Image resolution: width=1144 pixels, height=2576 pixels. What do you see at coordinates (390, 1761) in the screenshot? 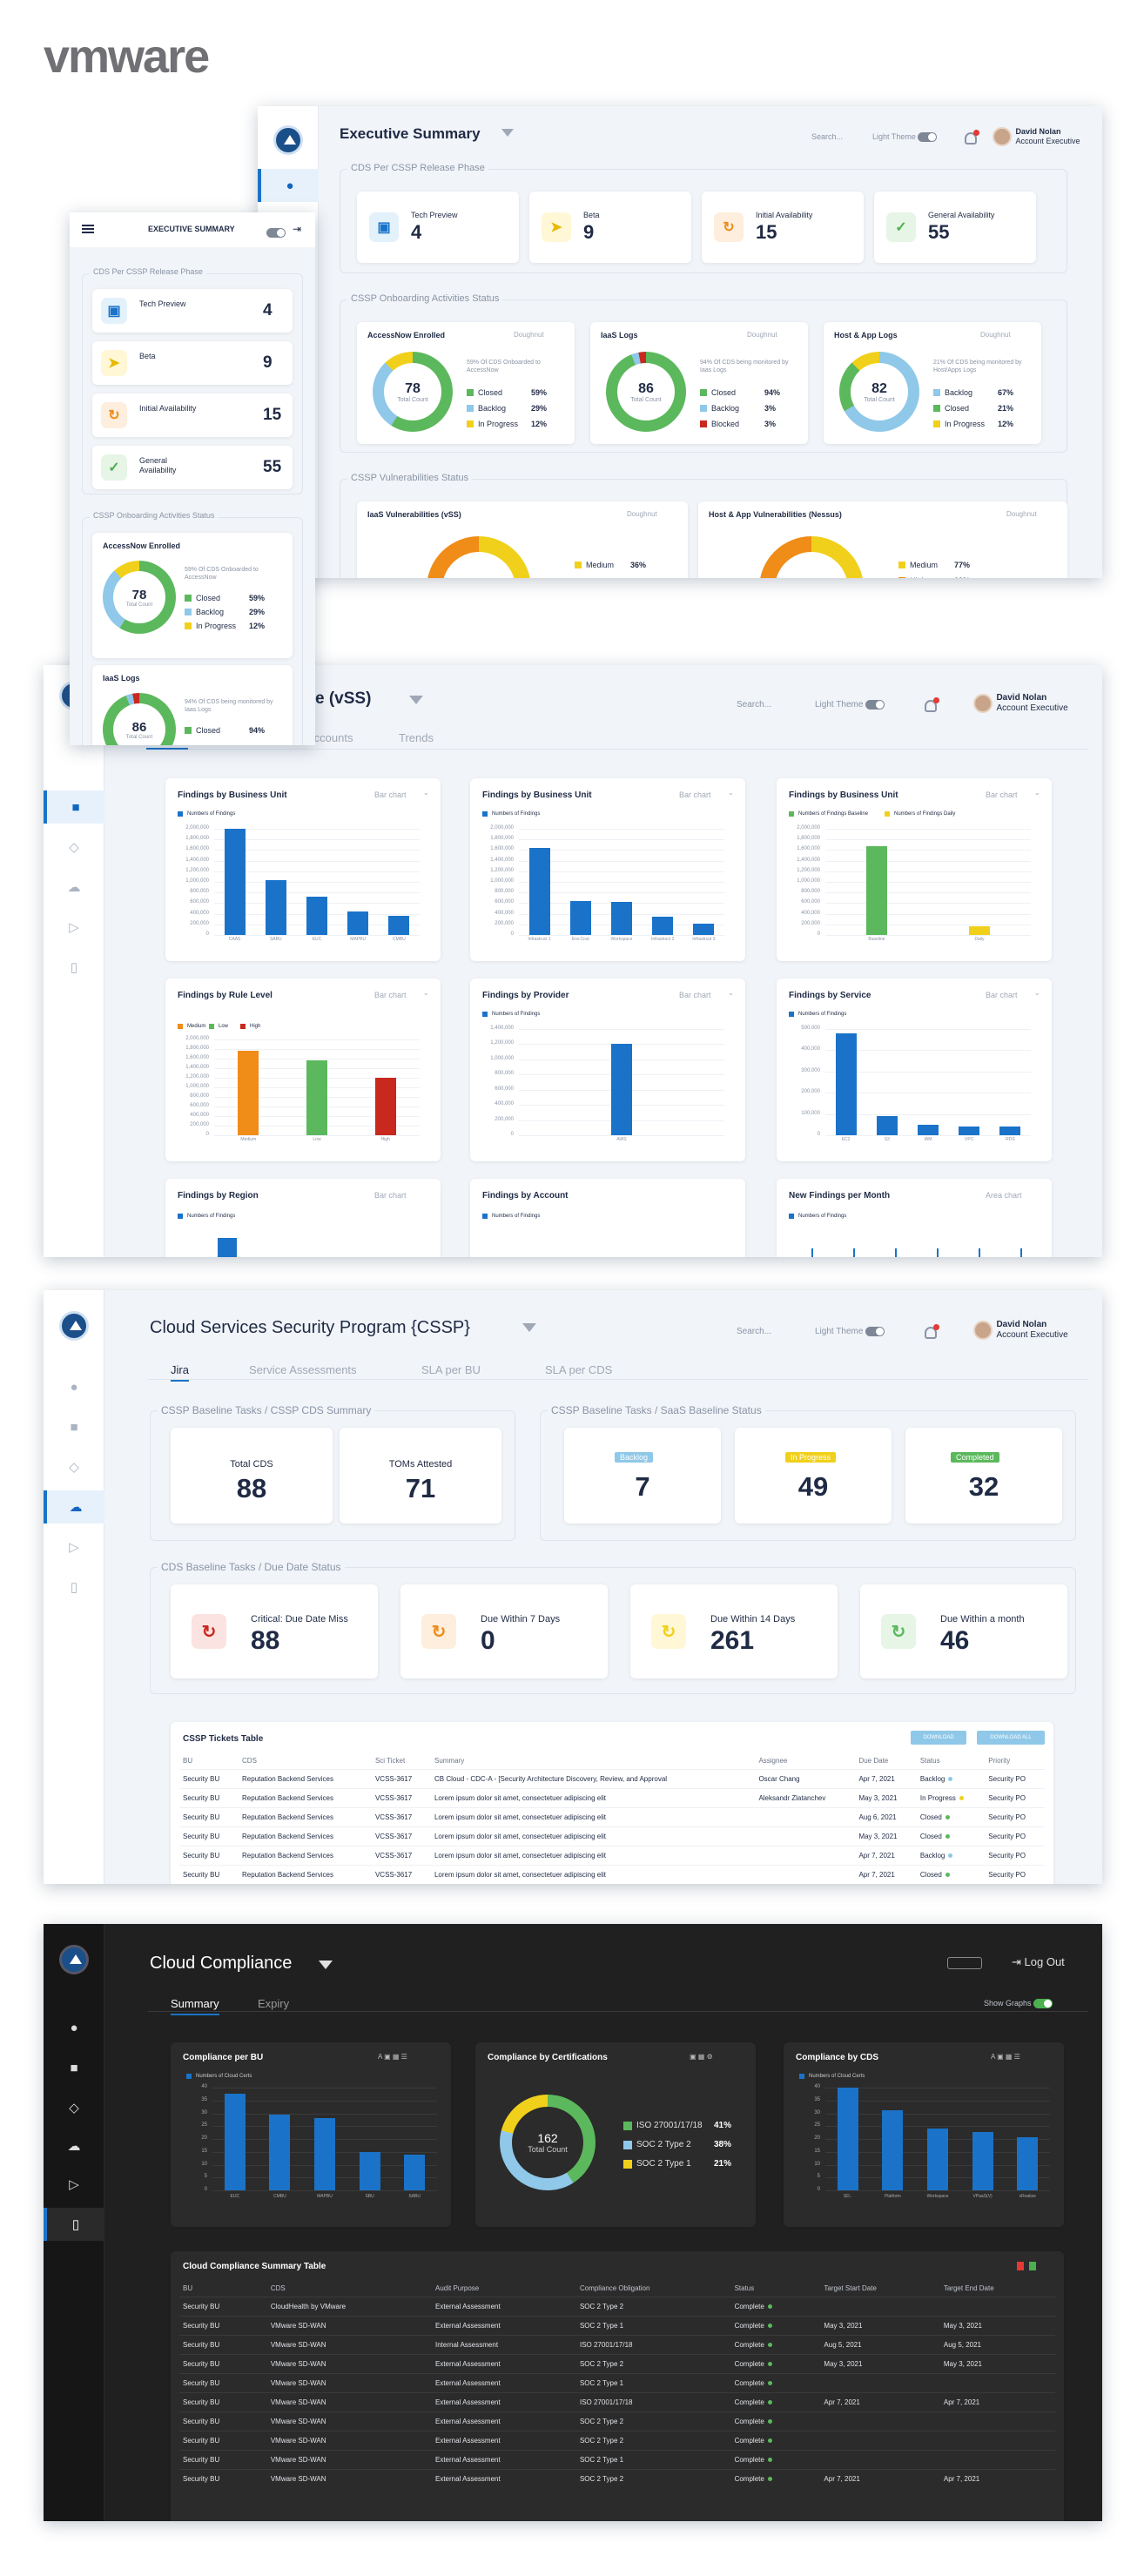
I see `column-header: Sci Ticket` at bounding box center [390, 1761].